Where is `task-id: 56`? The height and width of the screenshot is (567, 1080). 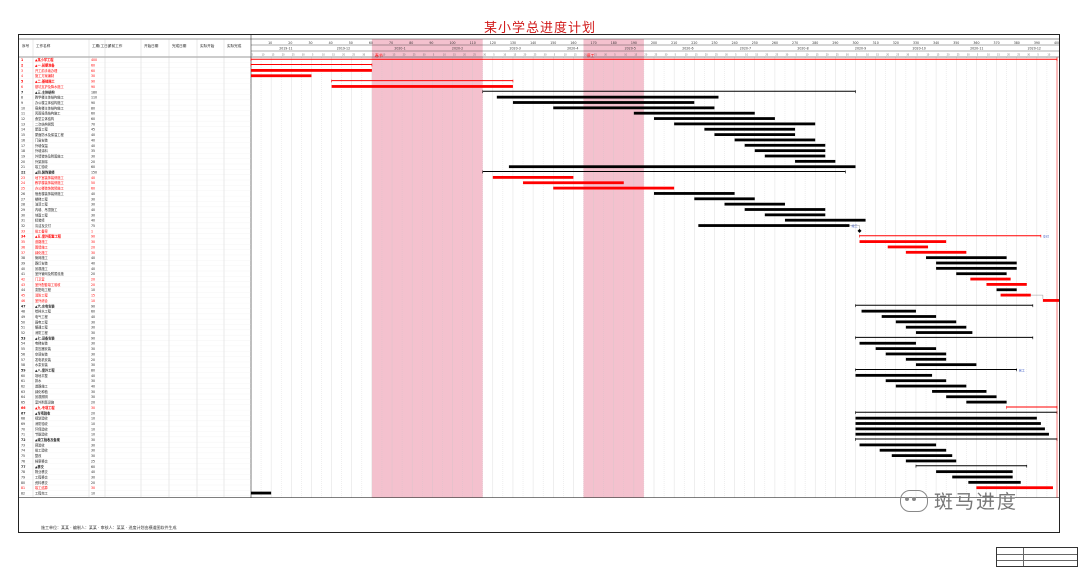
task-id: 56 is located at coordinates (23, 354).